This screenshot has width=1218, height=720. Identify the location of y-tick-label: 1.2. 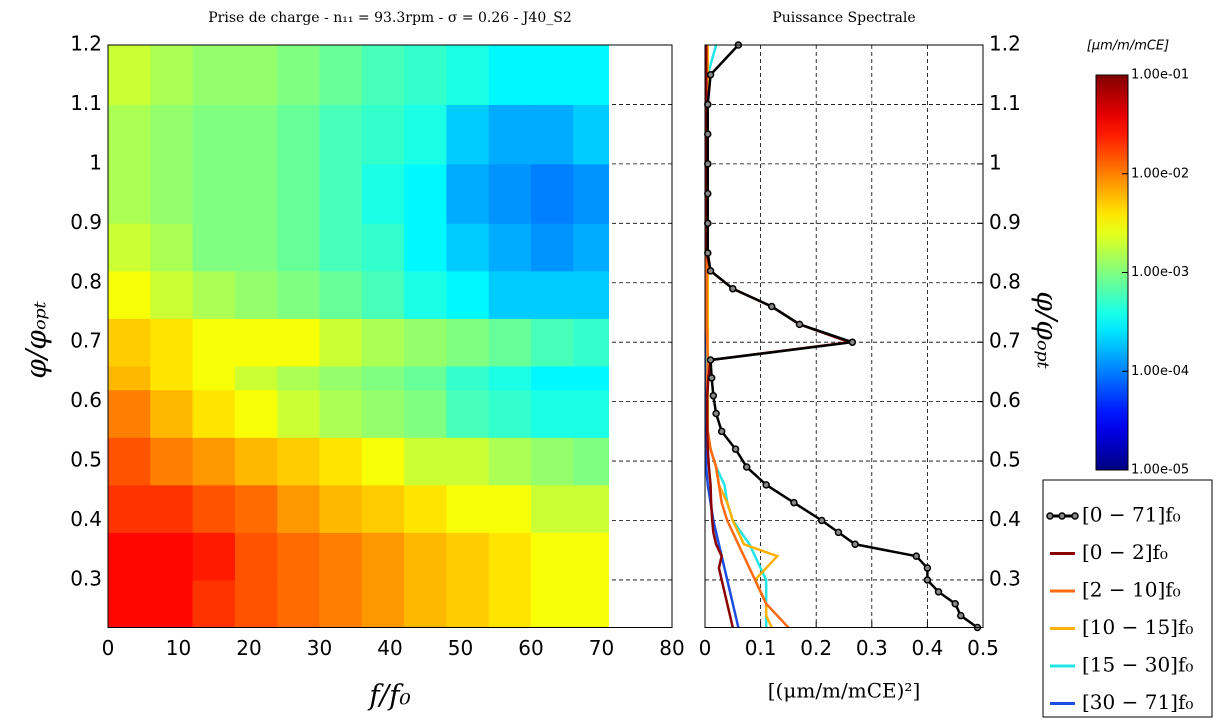
(86, 44).